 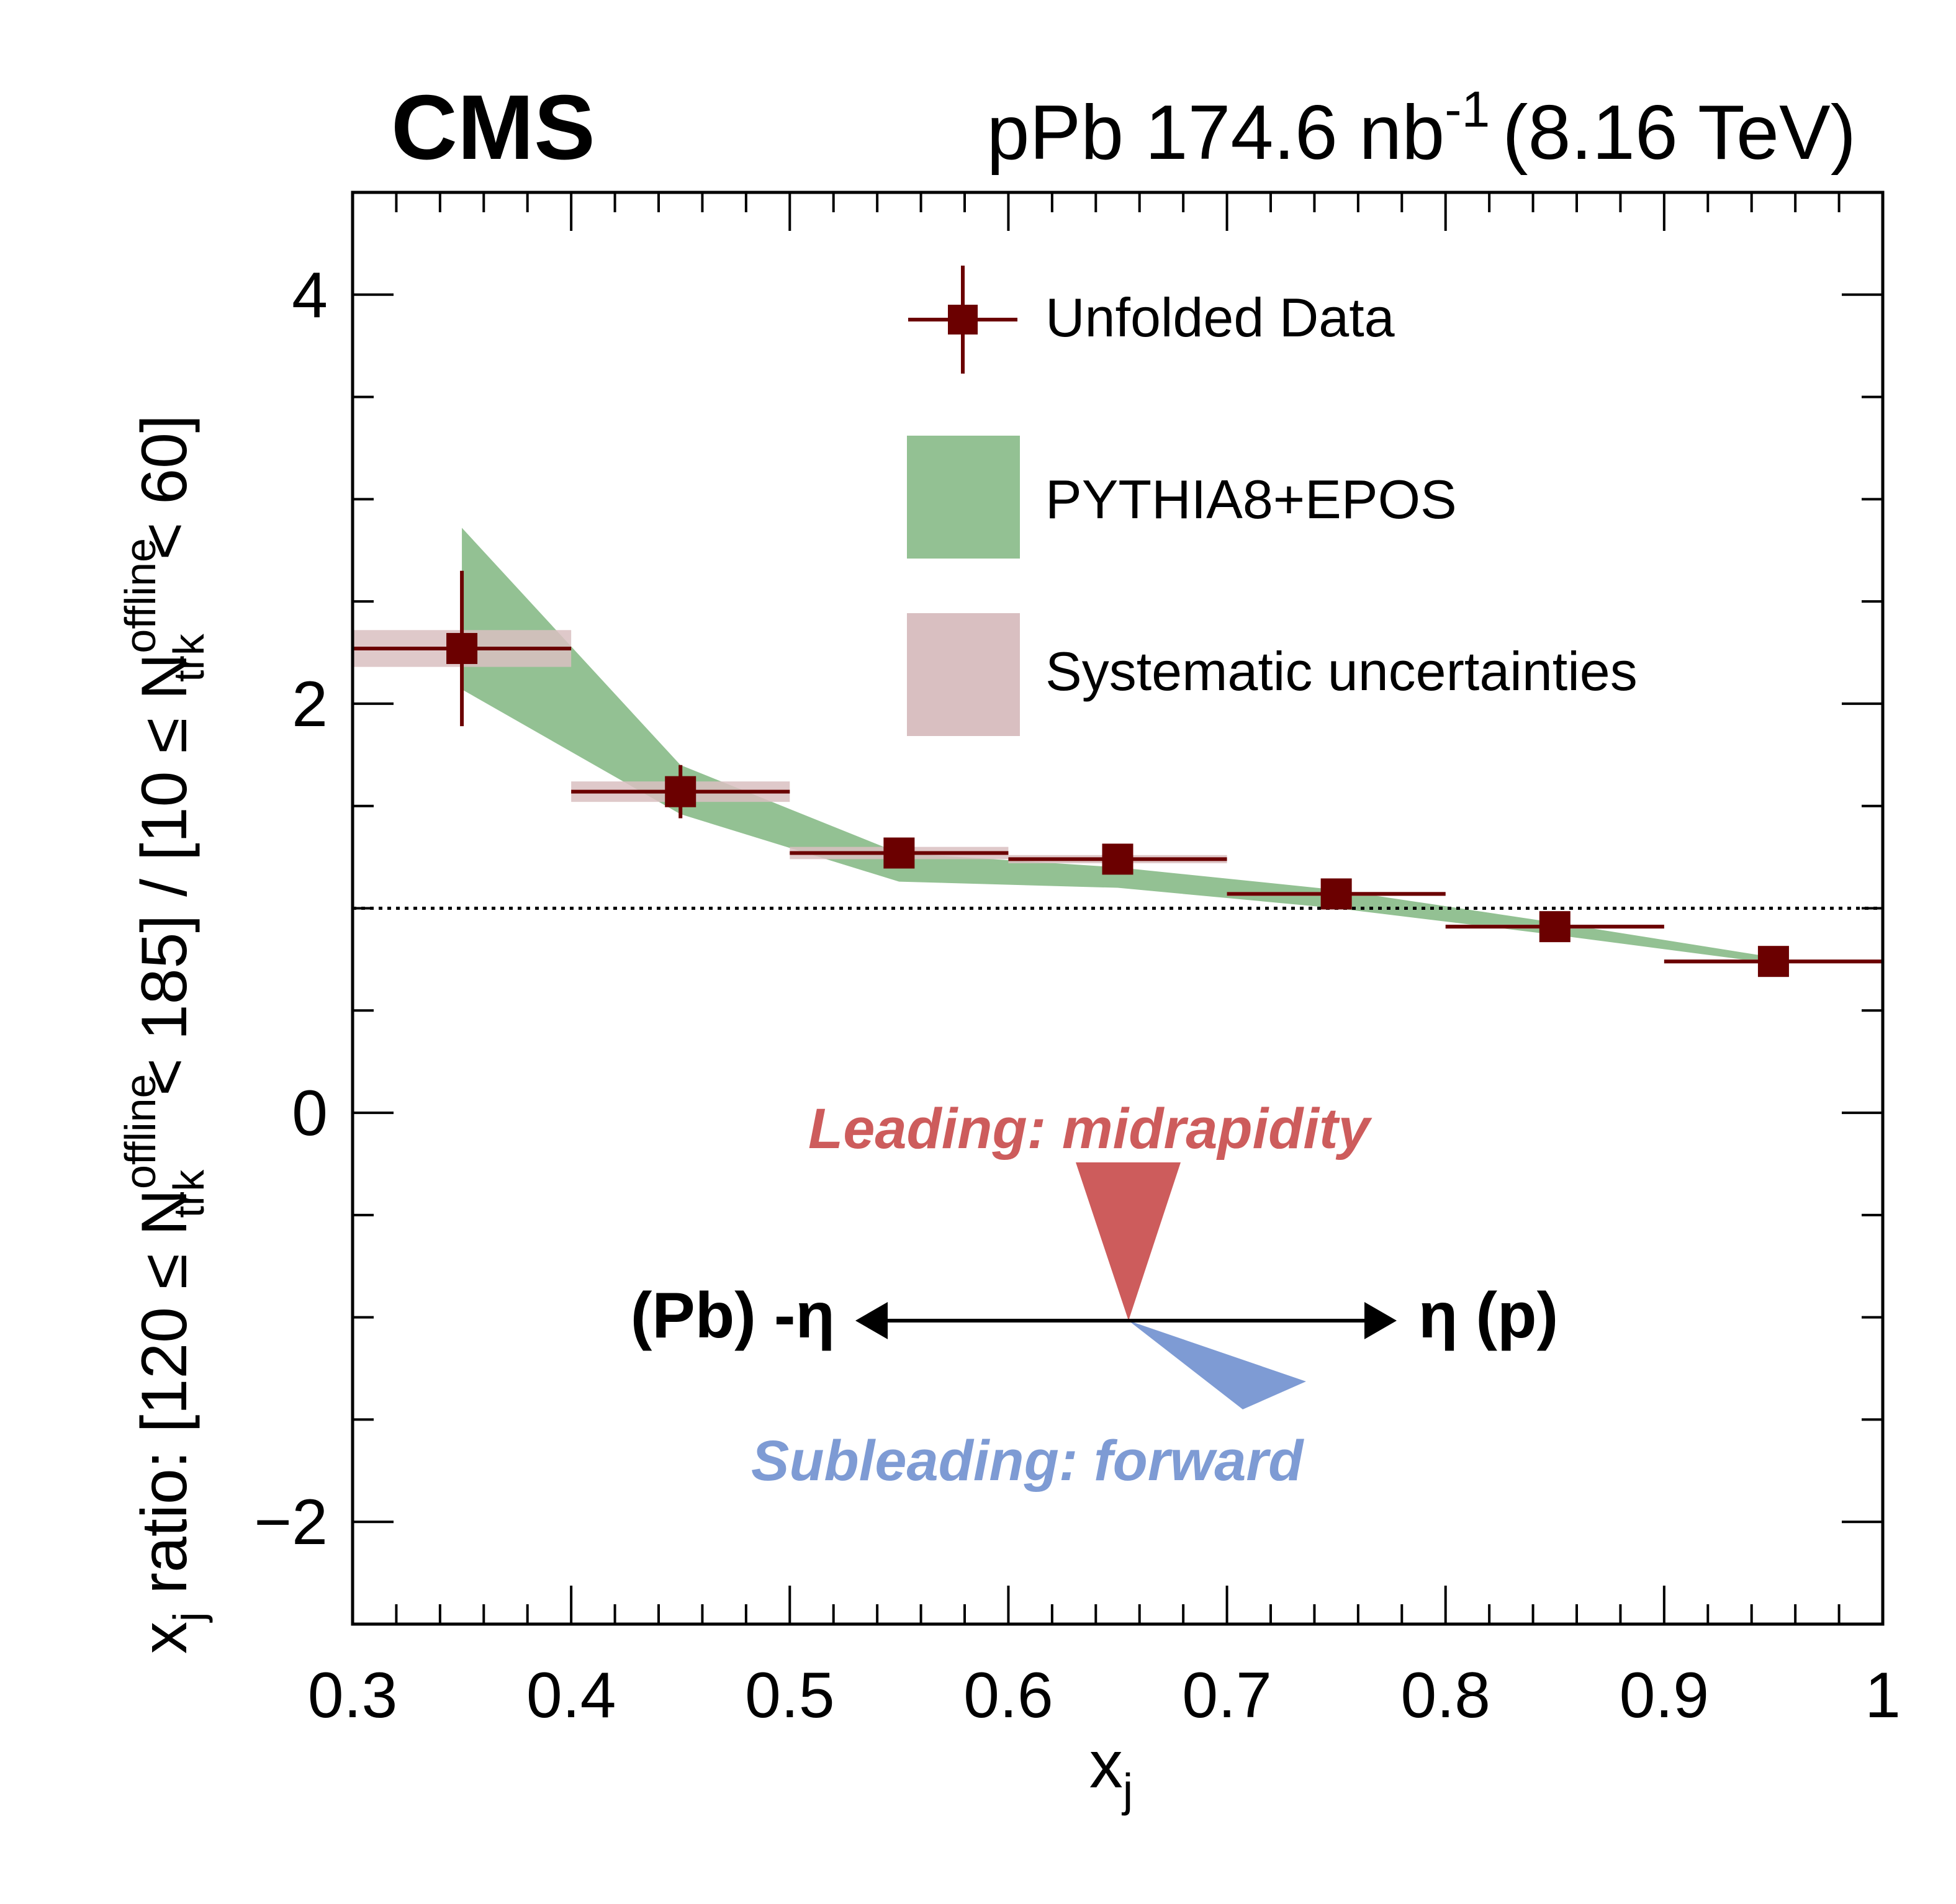 I want to click on legend-label-model: PYTHIA8+EPOS, so click(x=1251, y=499).